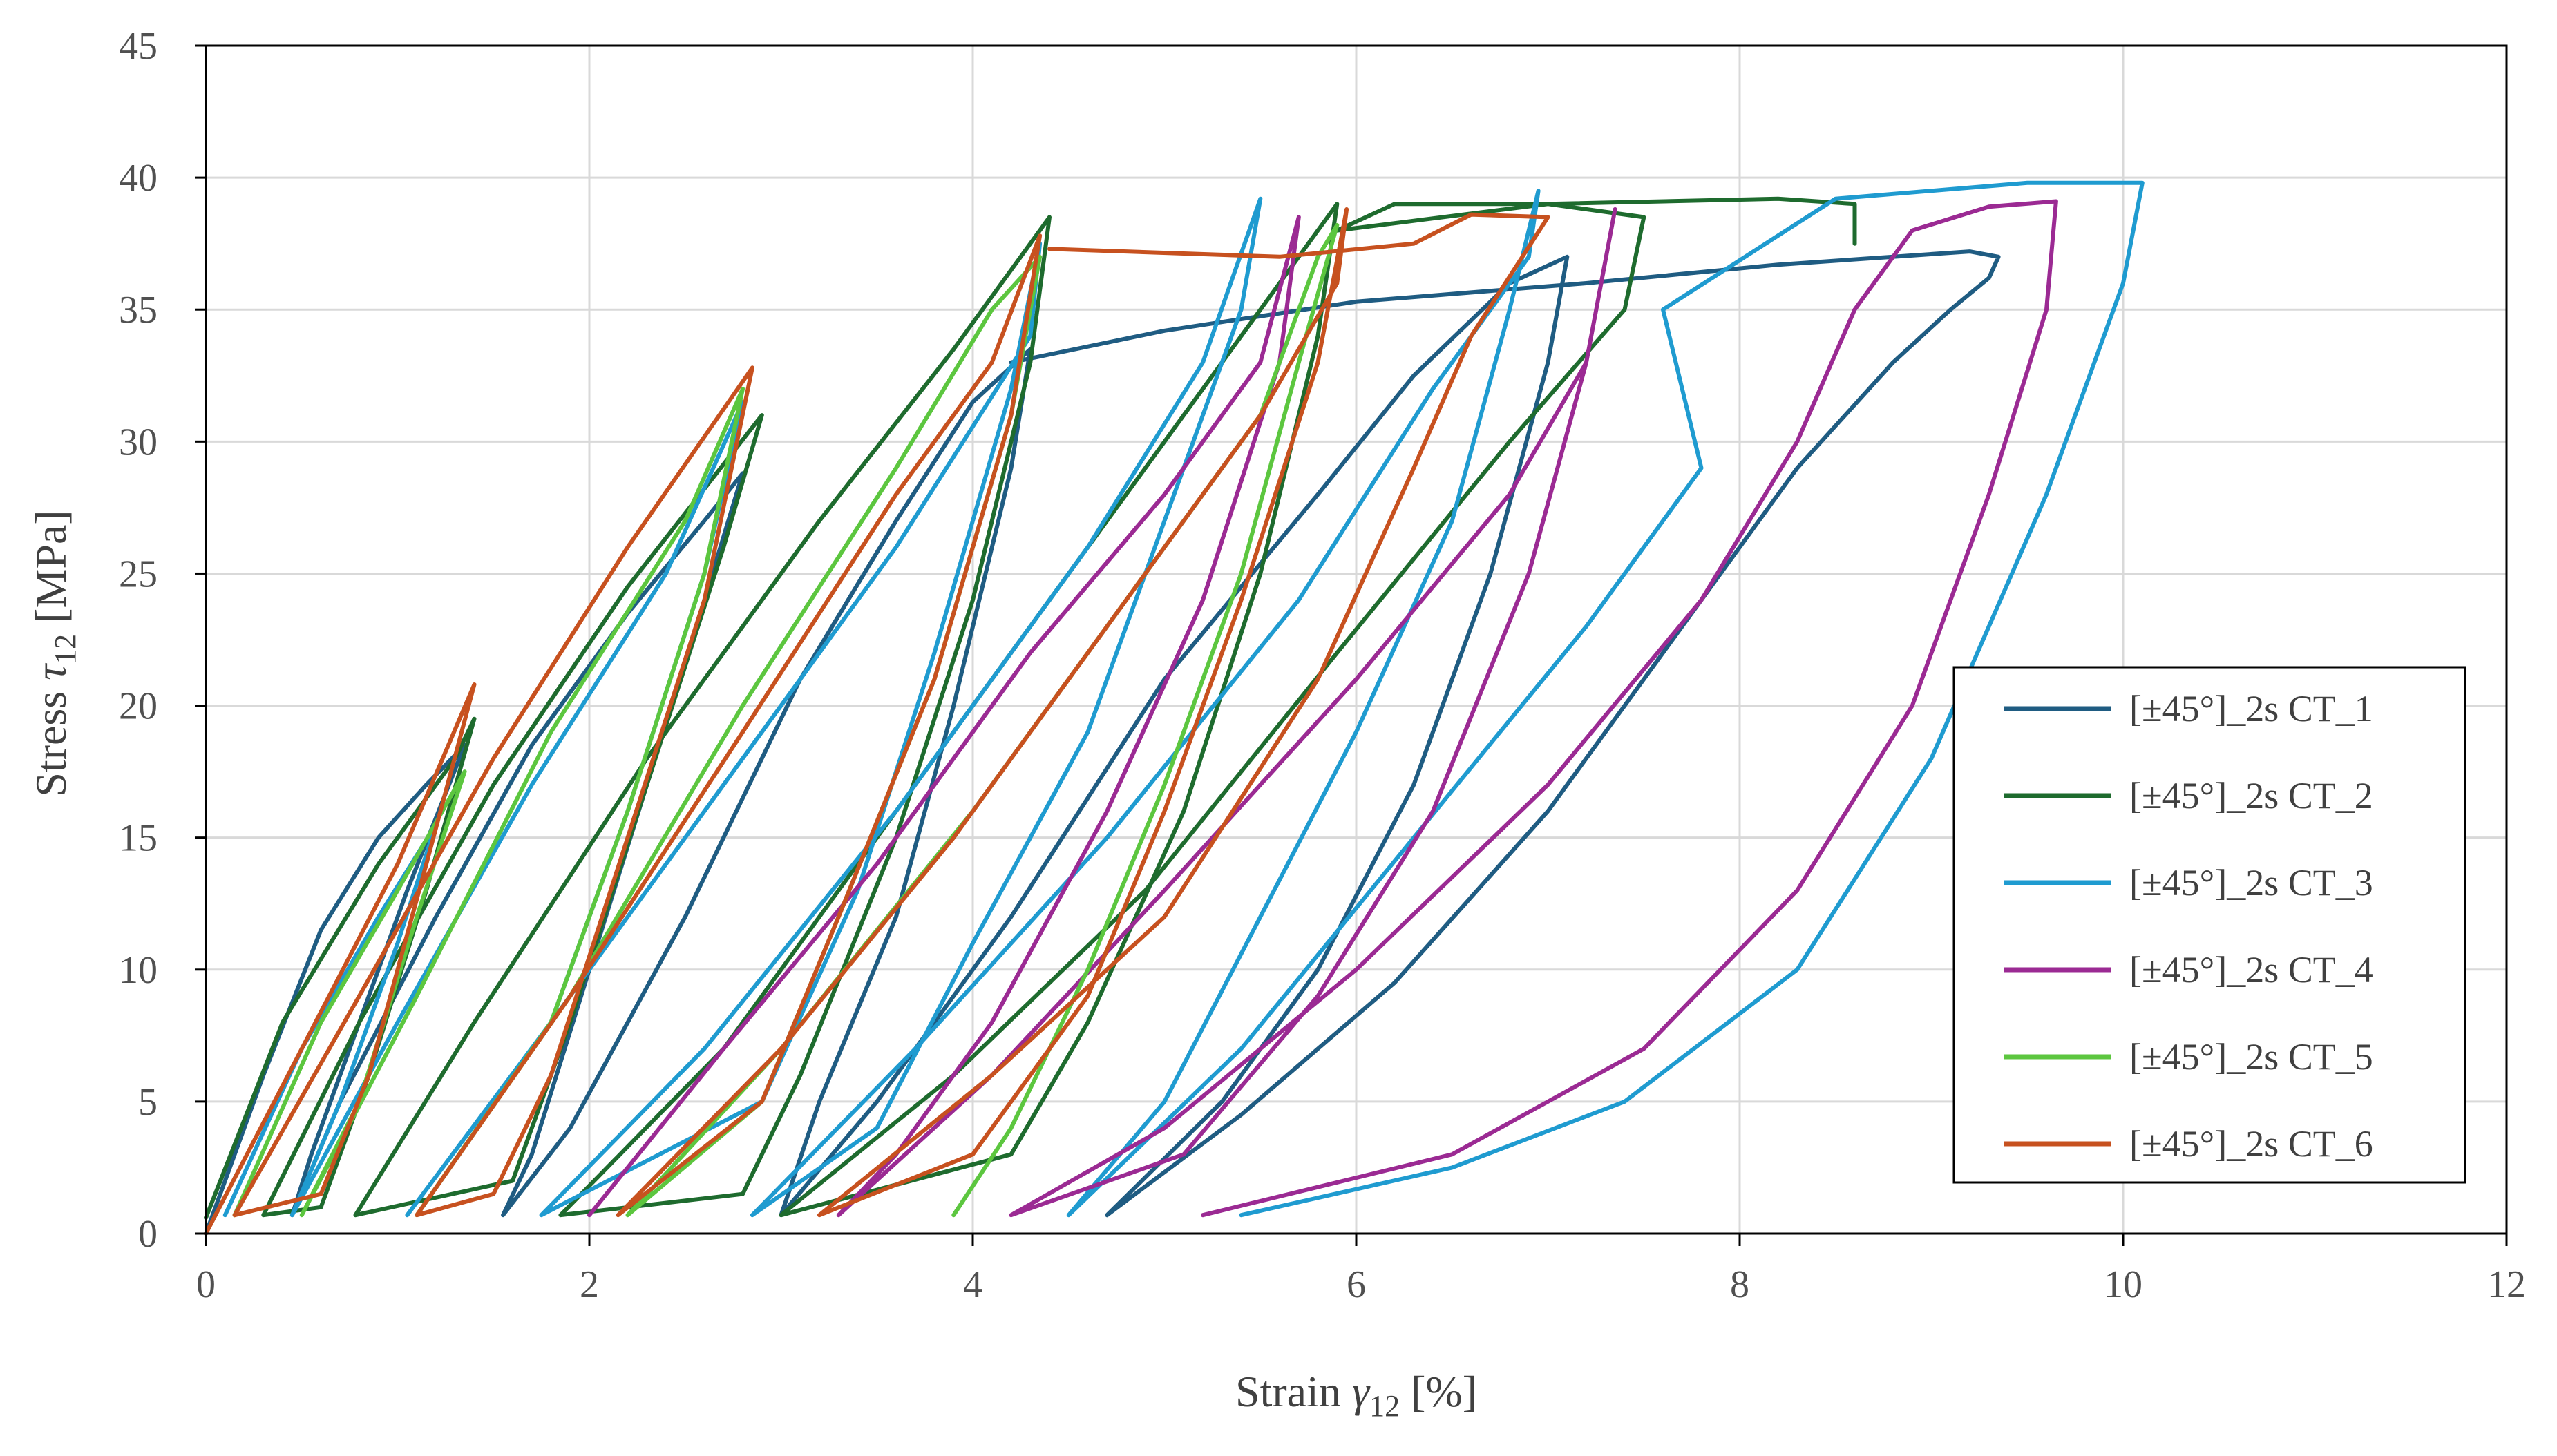 The width and height of the screenshot is (2557, 1456). Describe the element at coordinates (973, 1284) in the screenshot. I see `x-tick-label: 4` at that location.